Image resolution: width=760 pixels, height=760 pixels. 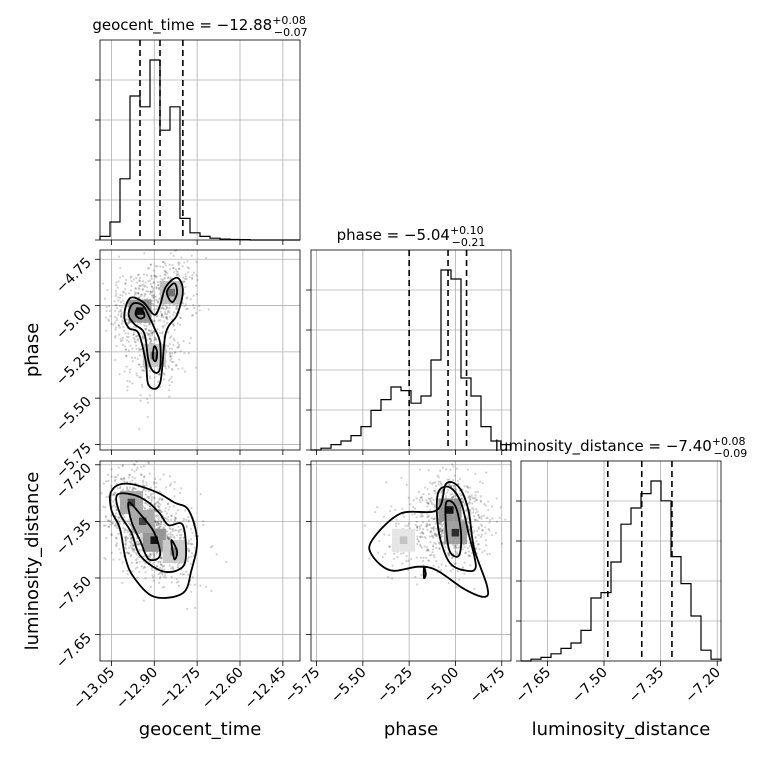 I want to click on y-tick-label: −7.65, so click(x=74, y=651).